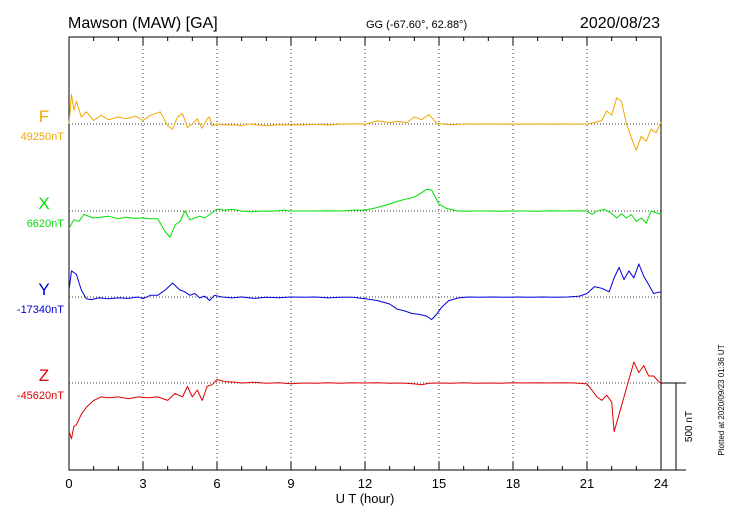  Describe the element at coordinates (365, 498) in the screenshot. I see `x-axis-label: U T (hour)` at that location.